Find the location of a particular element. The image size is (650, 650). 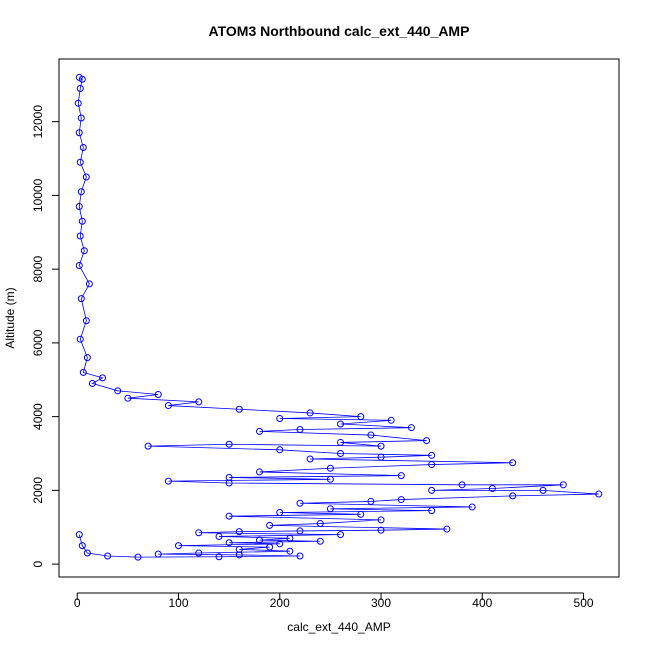

y-tick-label: 0 is located at coordinates (38, 563).